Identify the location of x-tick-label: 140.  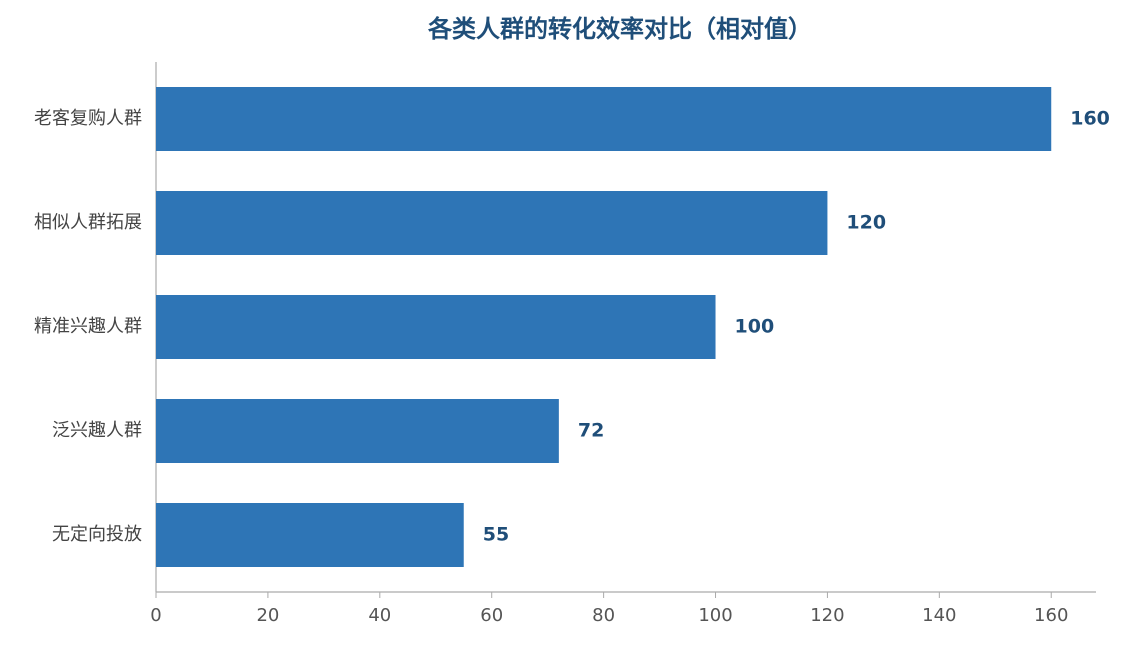
(939, 615).